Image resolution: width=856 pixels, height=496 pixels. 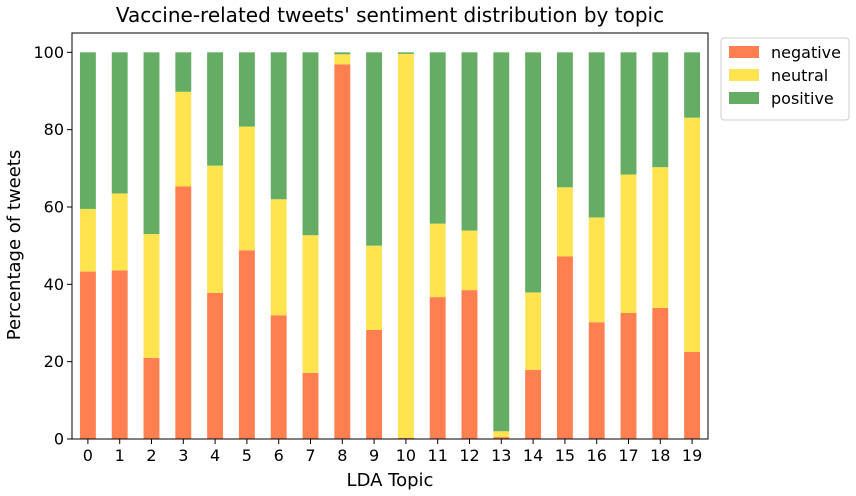 I want to click on x-tick-label: 0, so click(x=88, y=455).